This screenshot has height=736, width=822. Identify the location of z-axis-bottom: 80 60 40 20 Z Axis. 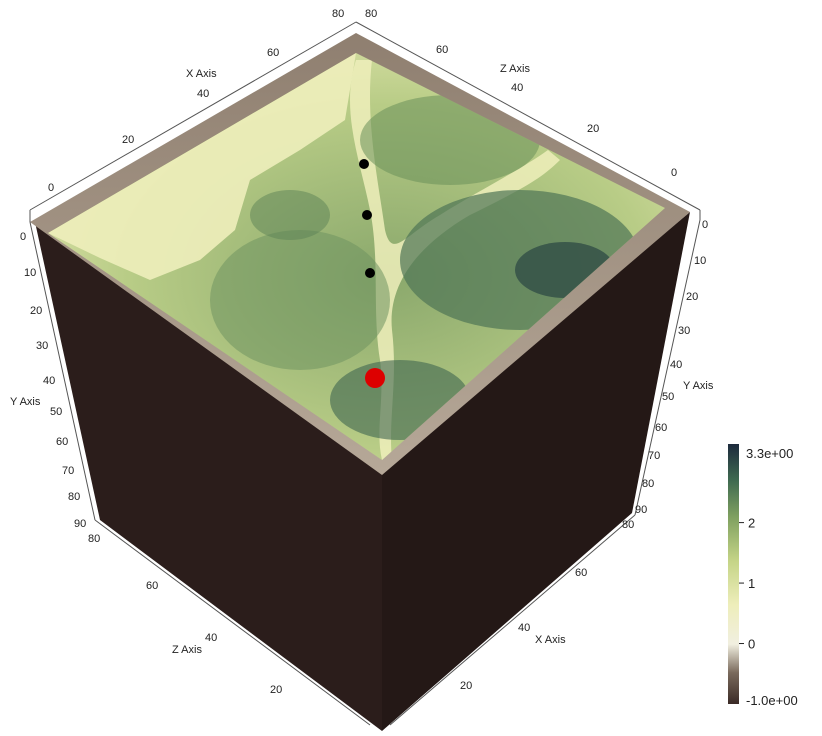
(229, 622).